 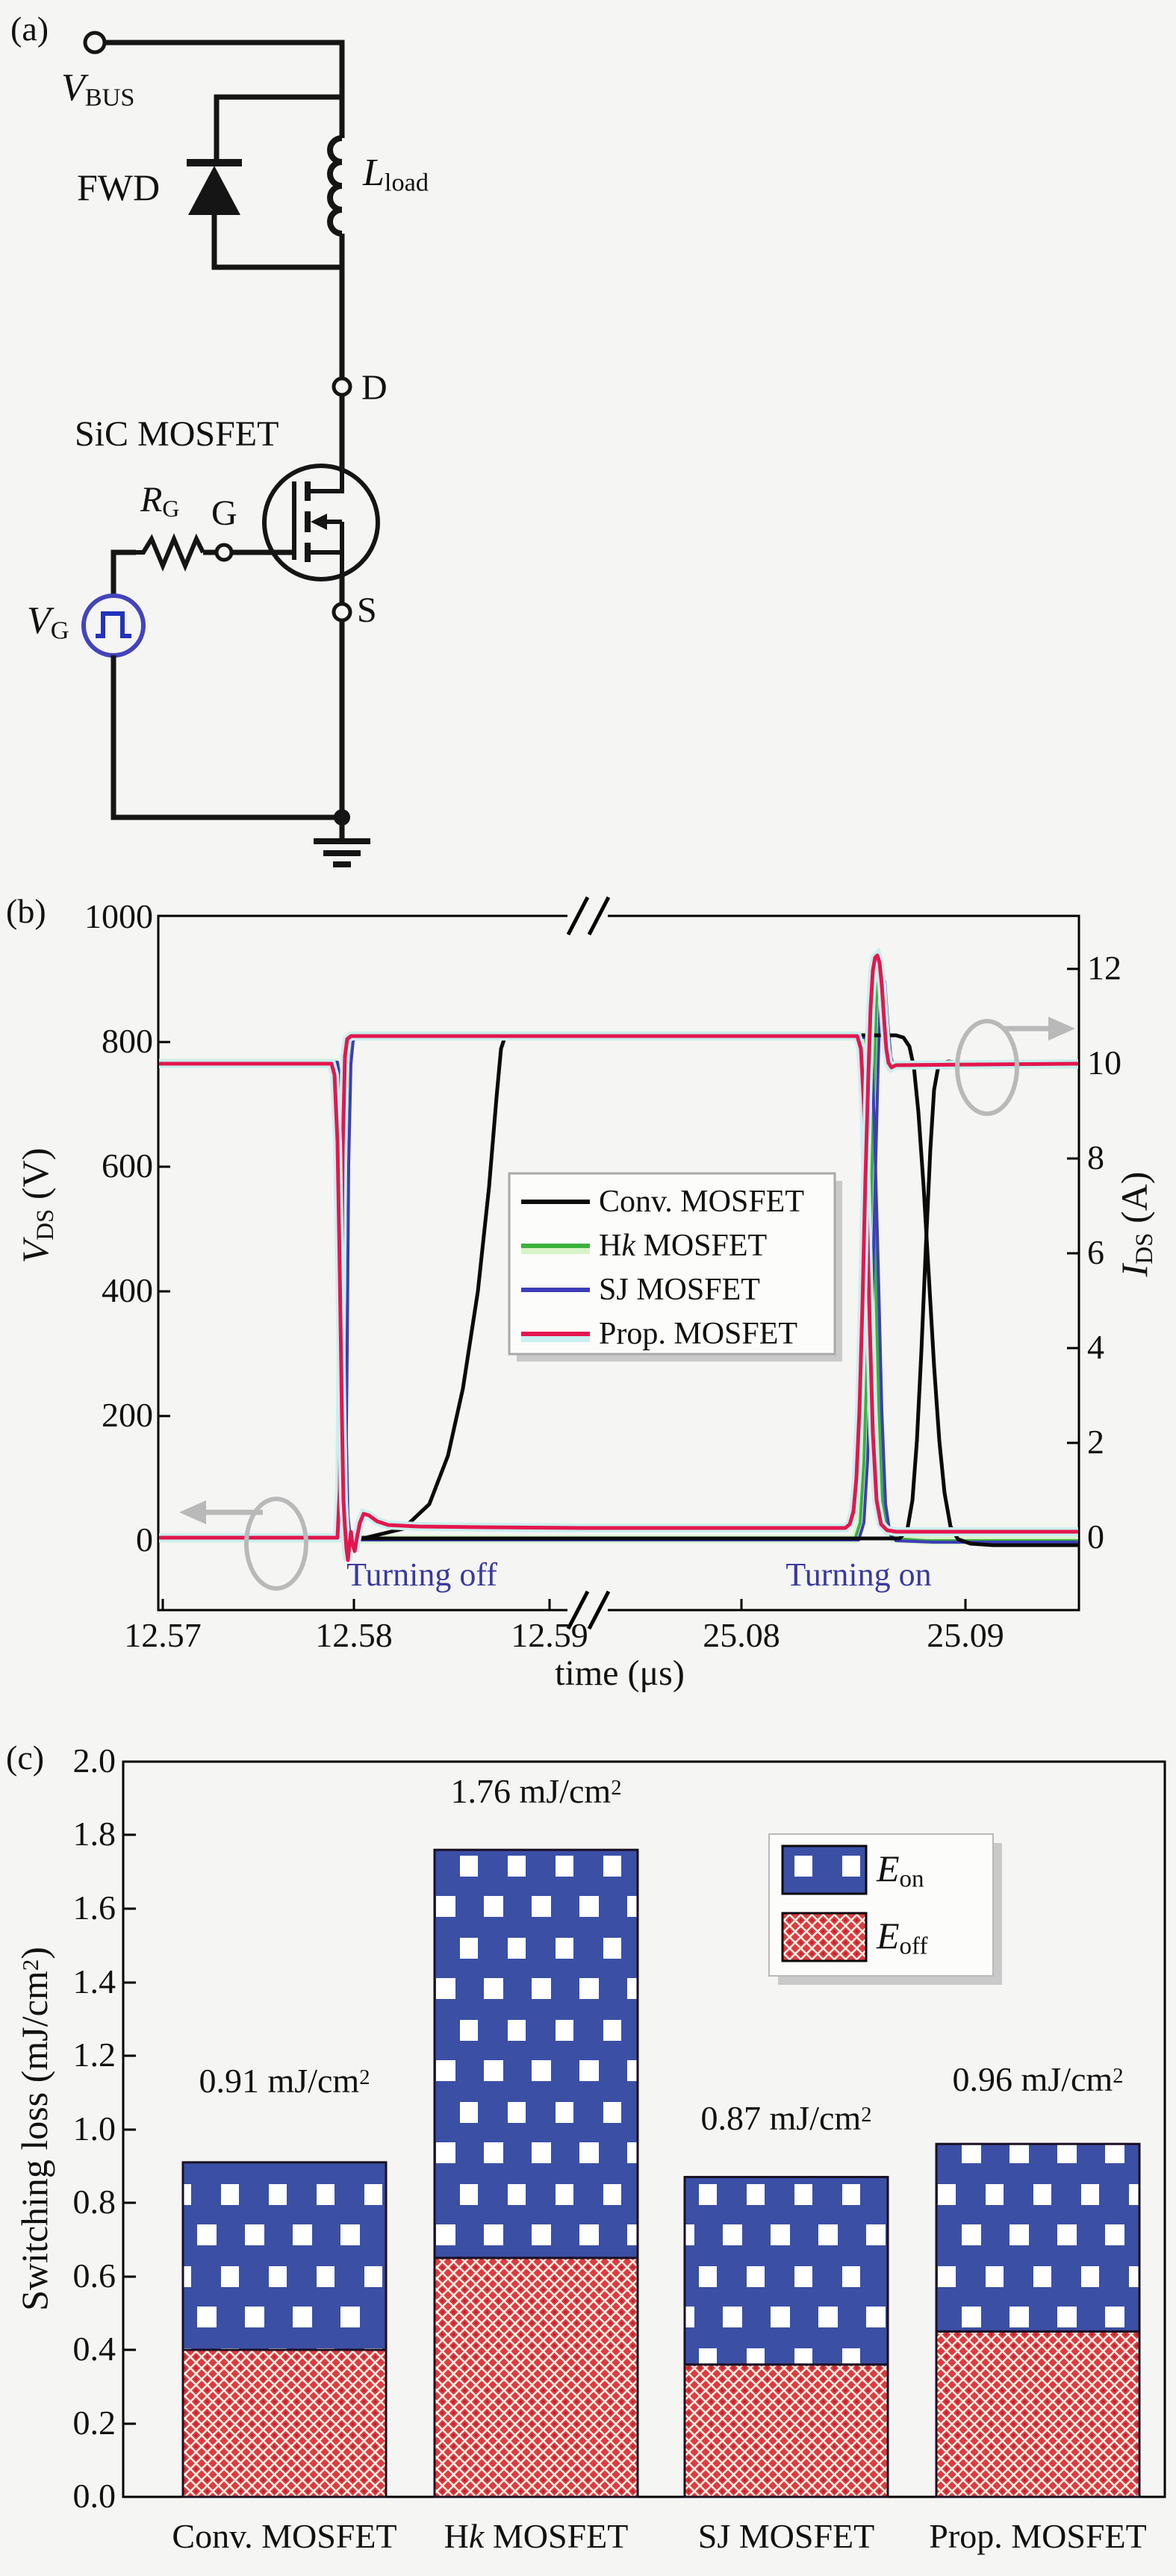 What do you see at coordinates (94, 2349) in the screenshot?
I see `c-tick: 0.4` at bounding box center [94, 2349].